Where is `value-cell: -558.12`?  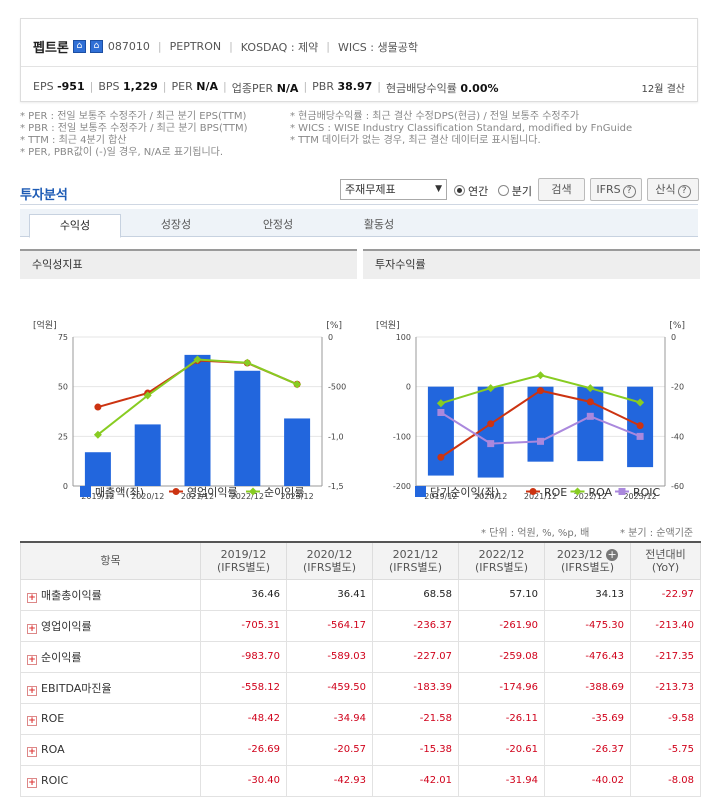 value-cell: -558.12 is located at coordinates (243, 687).